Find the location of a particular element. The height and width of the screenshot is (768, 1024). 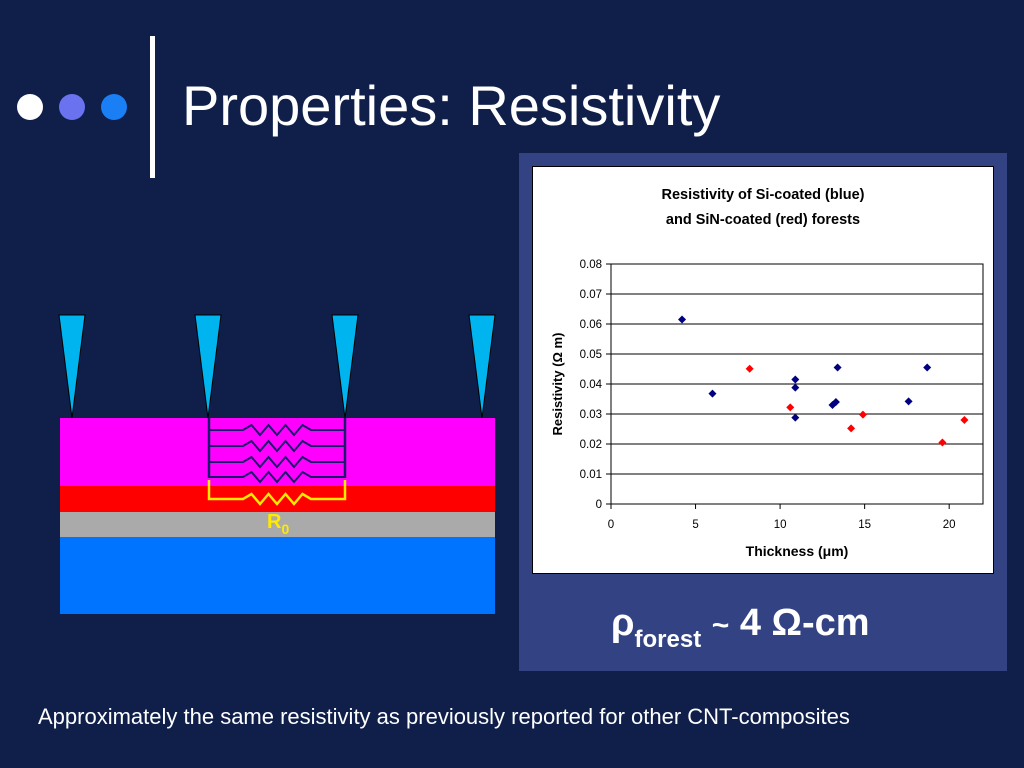

chart-title-line-1: Resistivity of Si-coated (blue) is located at coordinates (762, 195).